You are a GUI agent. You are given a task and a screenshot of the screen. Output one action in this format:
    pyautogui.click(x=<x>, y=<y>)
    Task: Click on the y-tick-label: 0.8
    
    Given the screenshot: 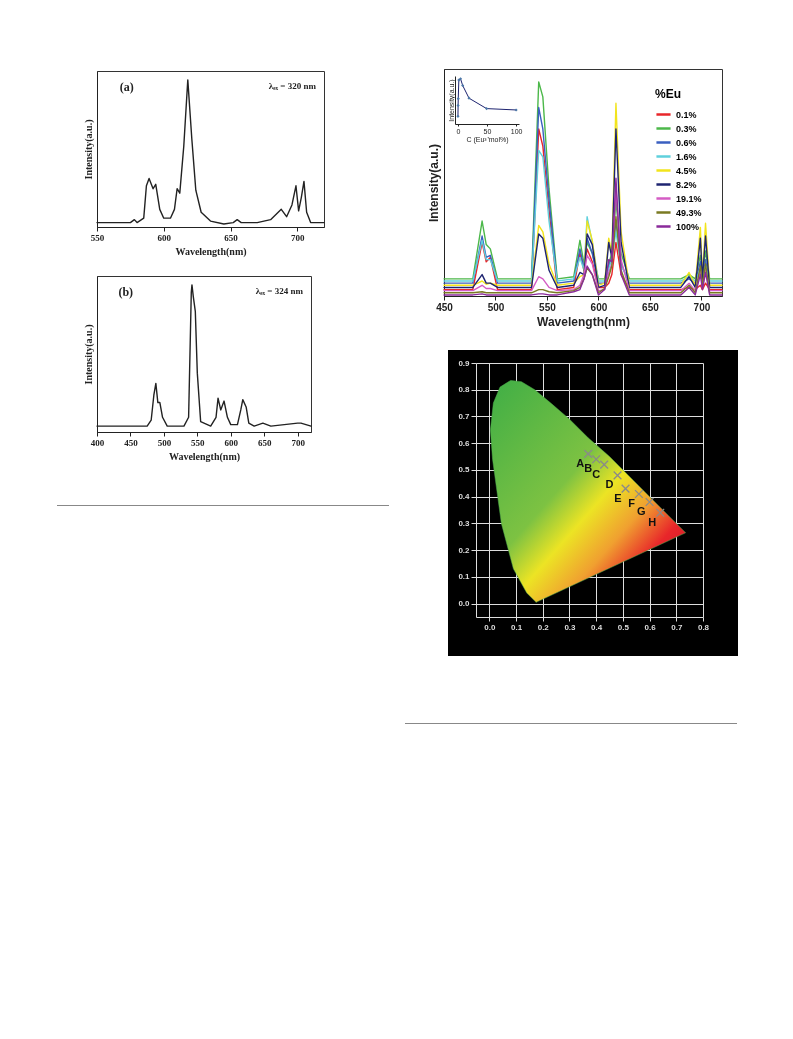 What is the action you would take?
    pyautogui.click(x=464, y=390)
    